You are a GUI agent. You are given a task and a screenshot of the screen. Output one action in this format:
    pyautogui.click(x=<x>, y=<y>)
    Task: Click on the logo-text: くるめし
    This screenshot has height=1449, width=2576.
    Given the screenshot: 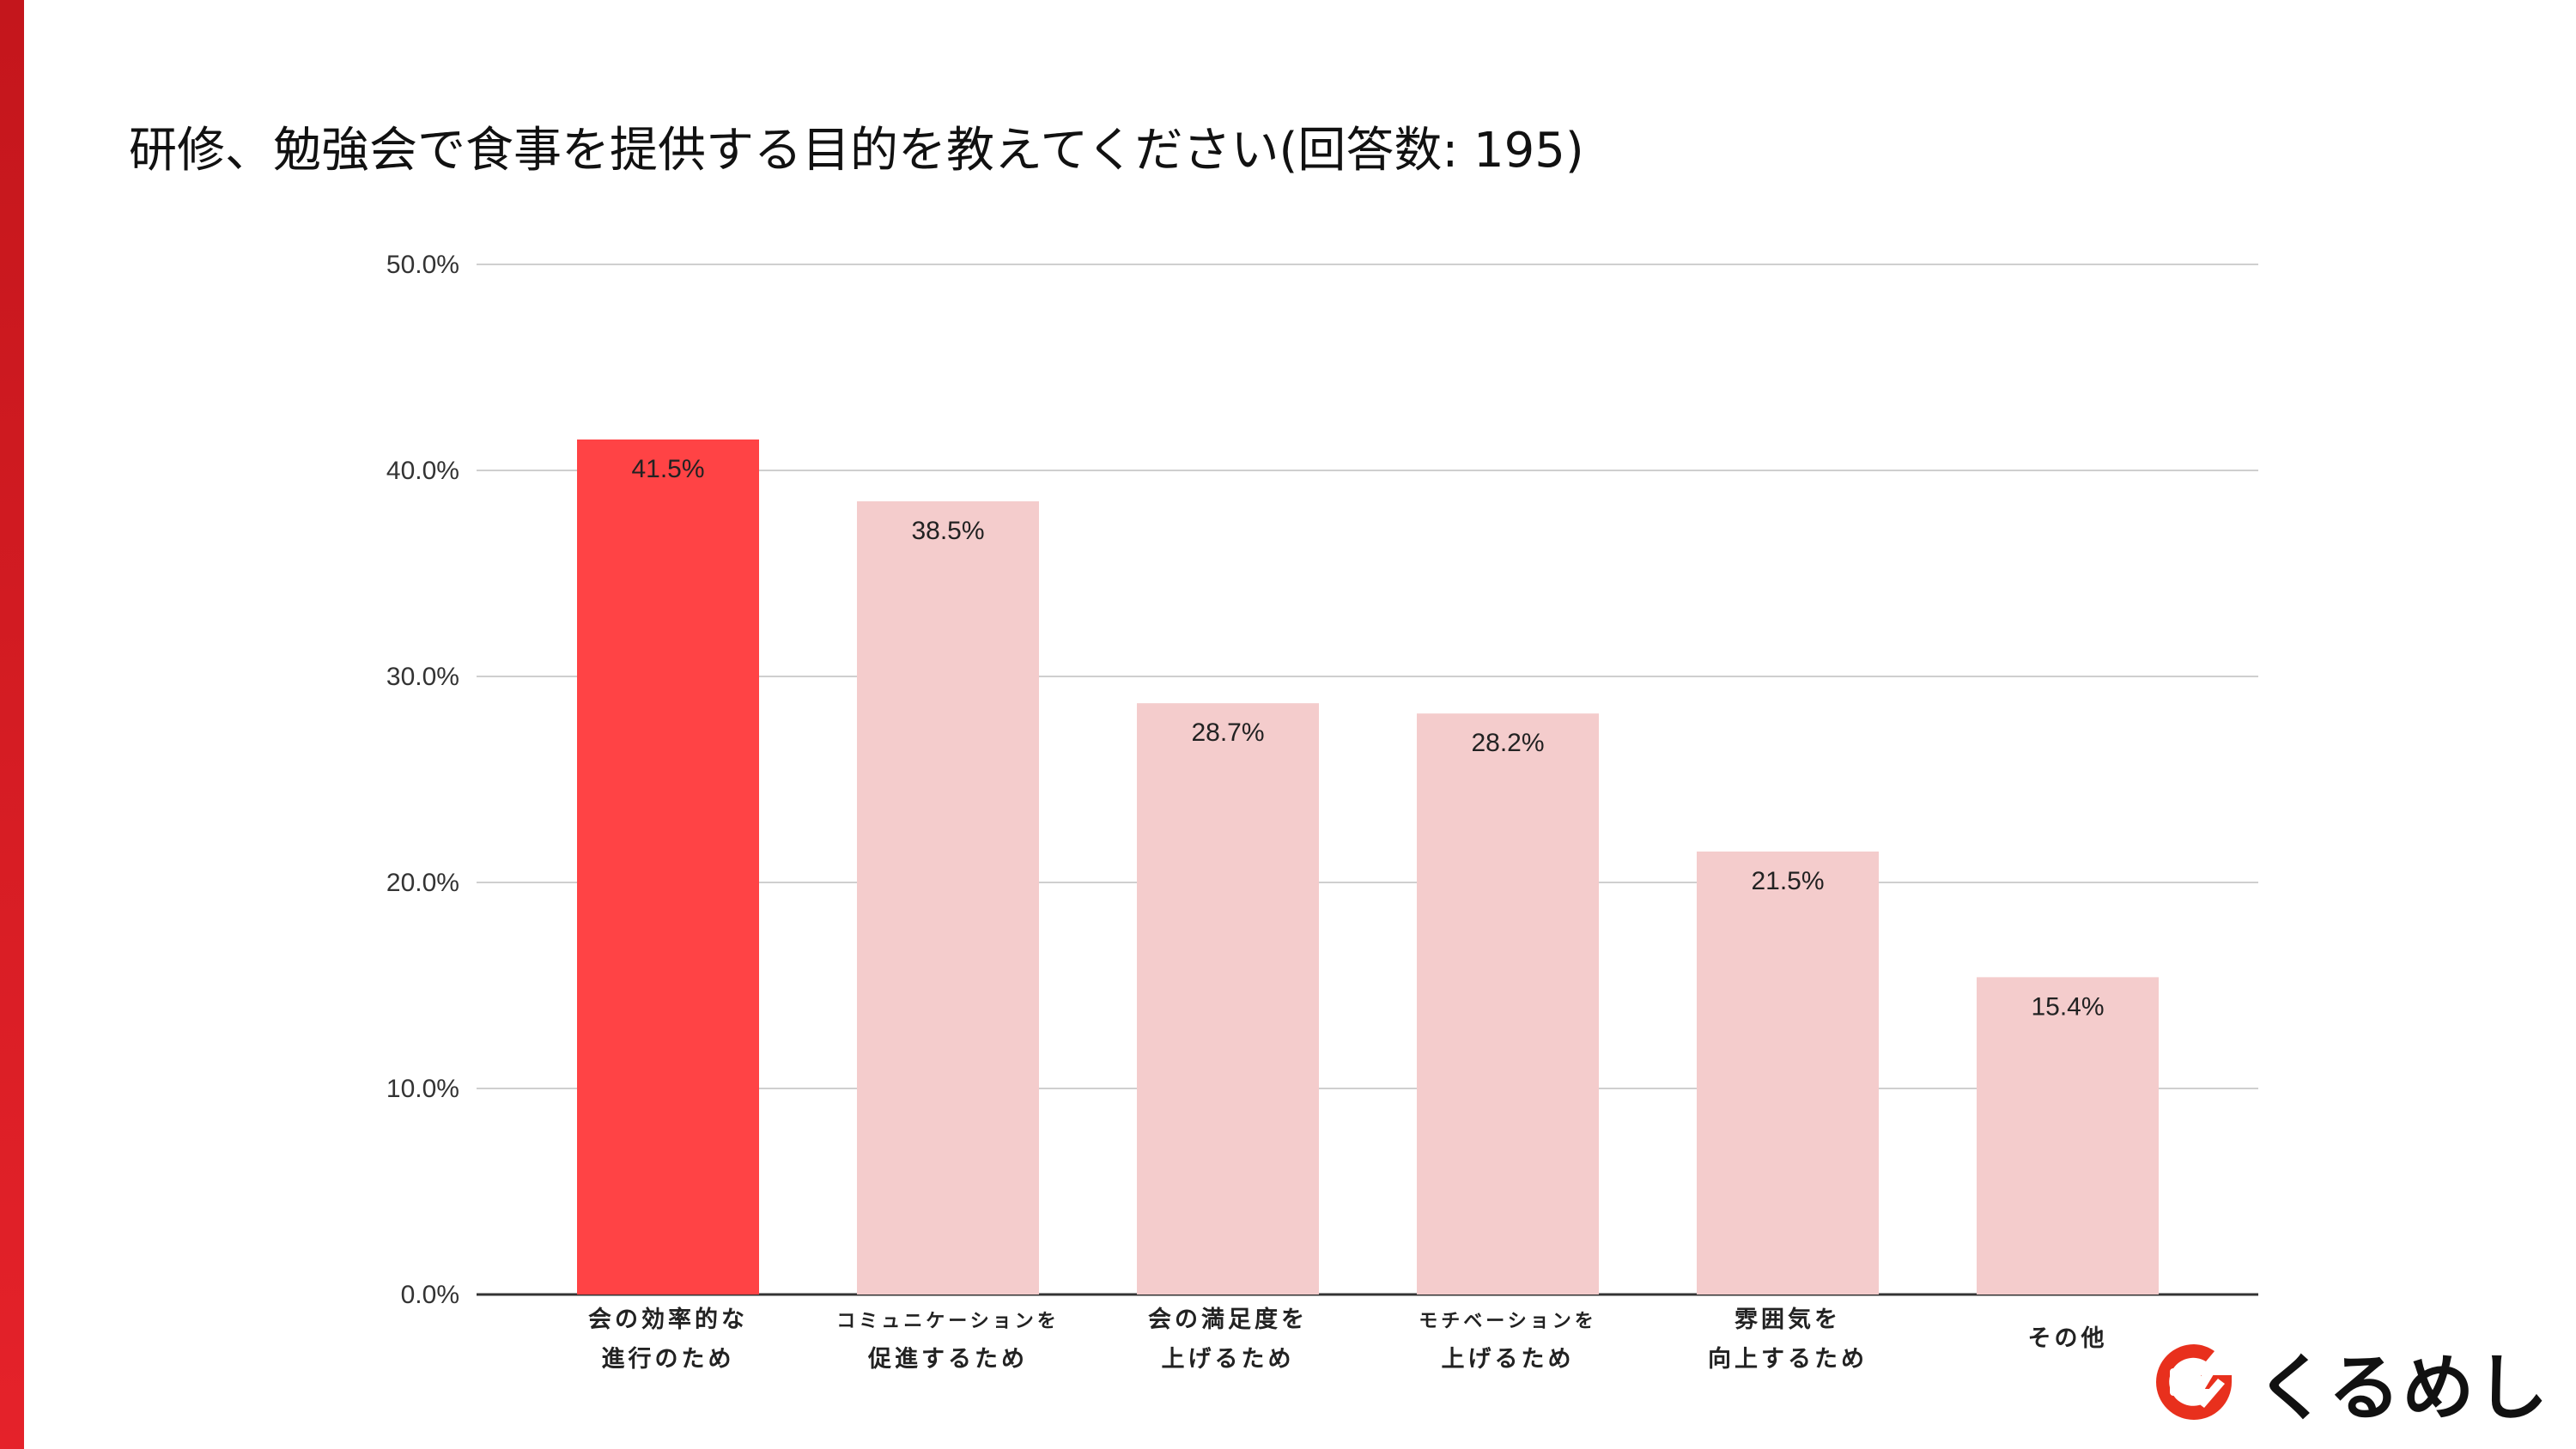 What is the action you would take?
    pyautogui.click(x=2403, y=1387)
    